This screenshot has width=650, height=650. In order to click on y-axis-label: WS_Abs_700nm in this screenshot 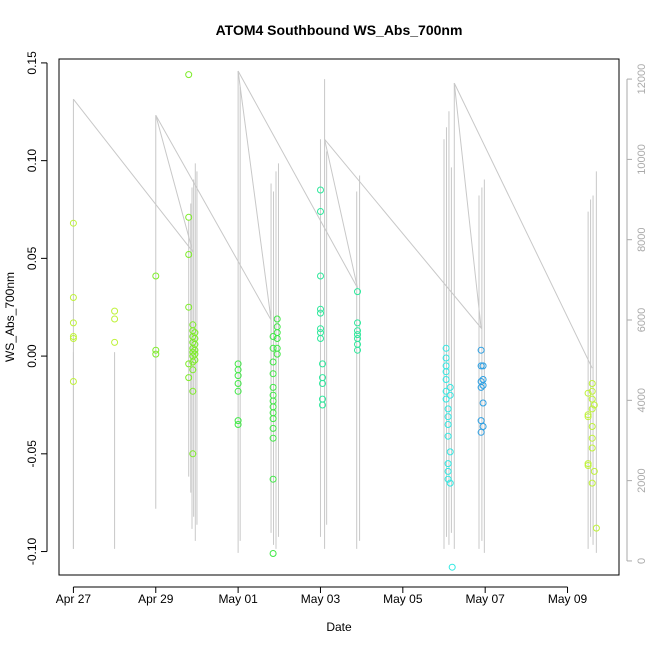, I will do `click(10, 317)`.